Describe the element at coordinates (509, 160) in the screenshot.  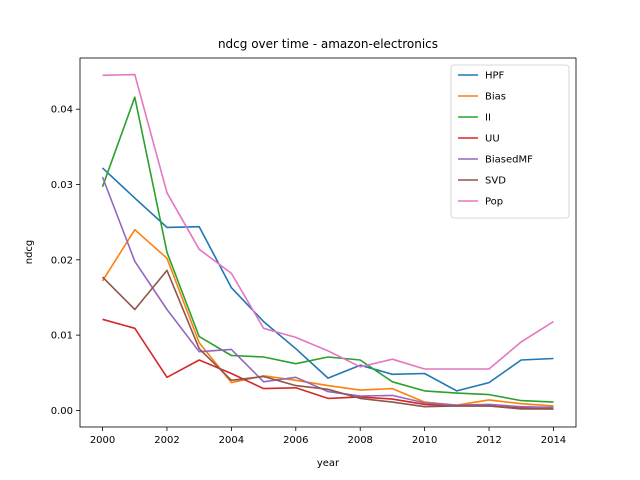
I see `legend-label-biasedmf: BiasedMF` at that location.